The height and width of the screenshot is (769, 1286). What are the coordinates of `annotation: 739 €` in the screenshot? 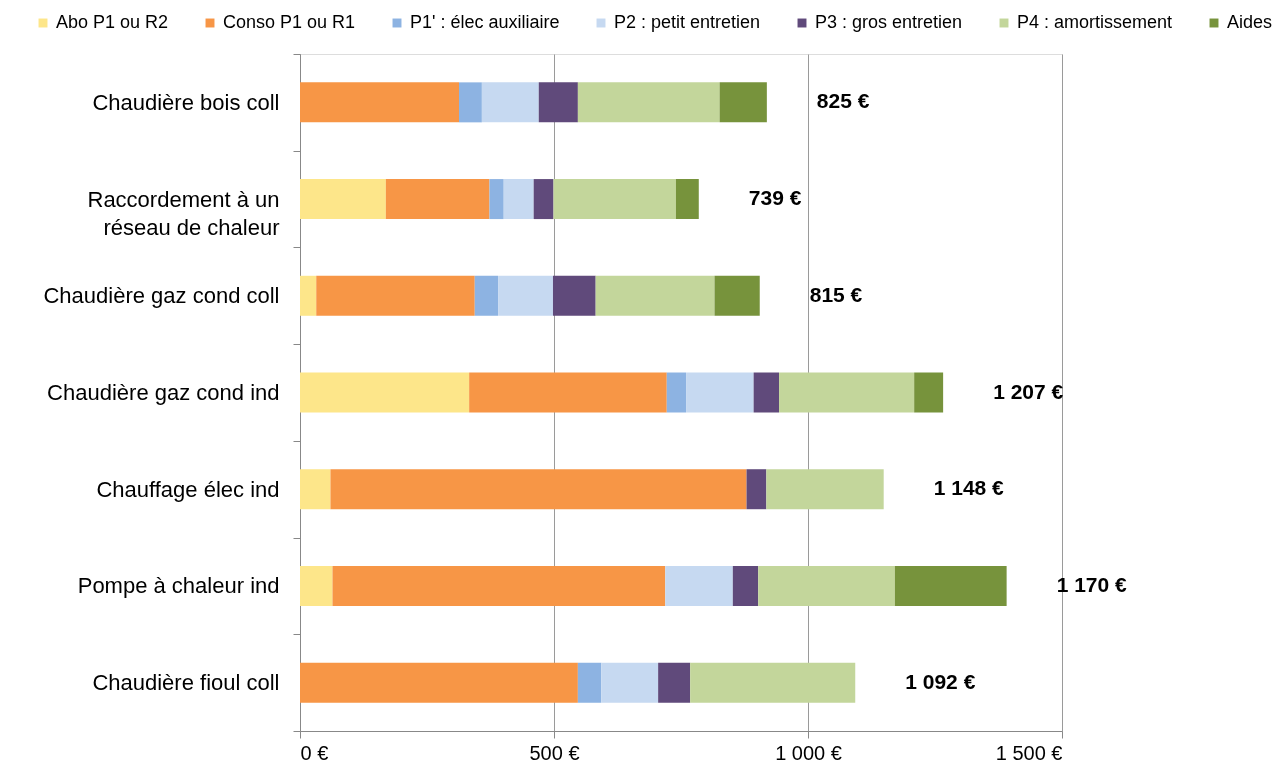 It's located at (775, 198).